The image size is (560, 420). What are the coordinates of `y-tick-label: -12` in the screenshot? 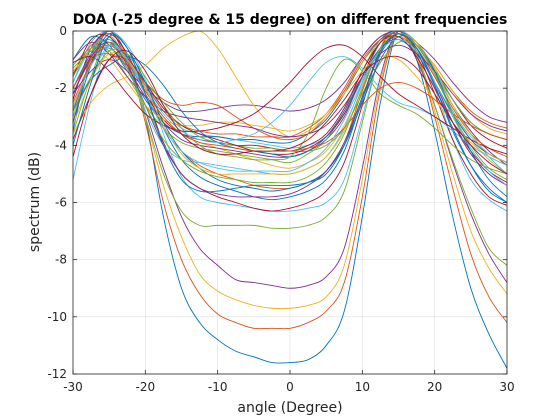 It's located at (57, 374).